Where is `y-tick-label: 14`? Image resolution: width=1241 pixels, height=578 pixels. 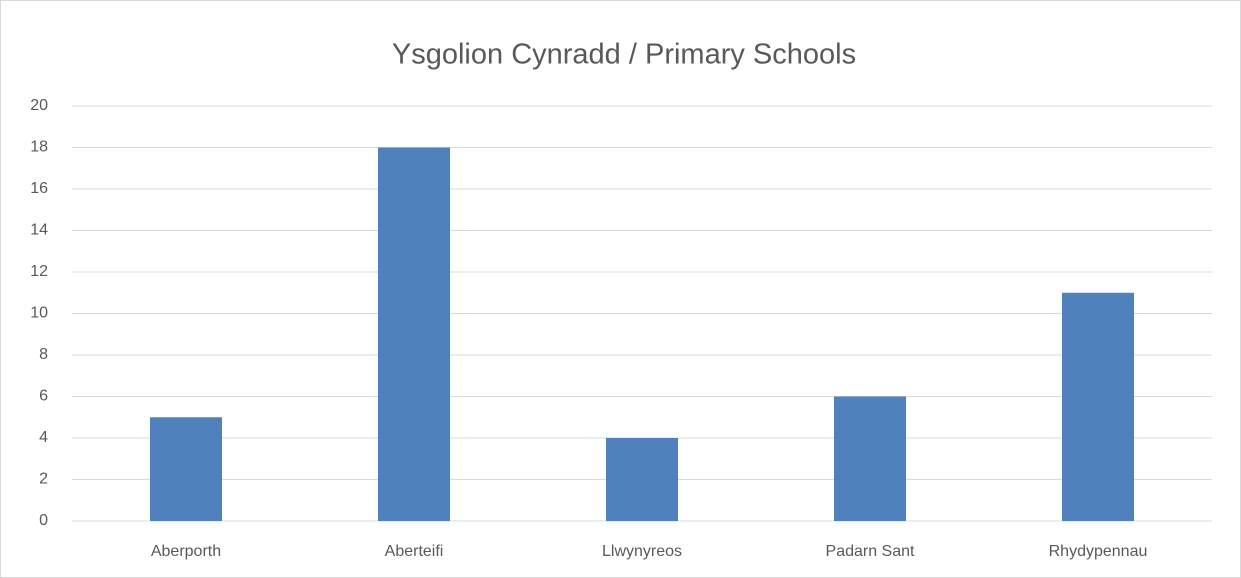
y-tick-label: 14 is located at coordinates (39, 230).